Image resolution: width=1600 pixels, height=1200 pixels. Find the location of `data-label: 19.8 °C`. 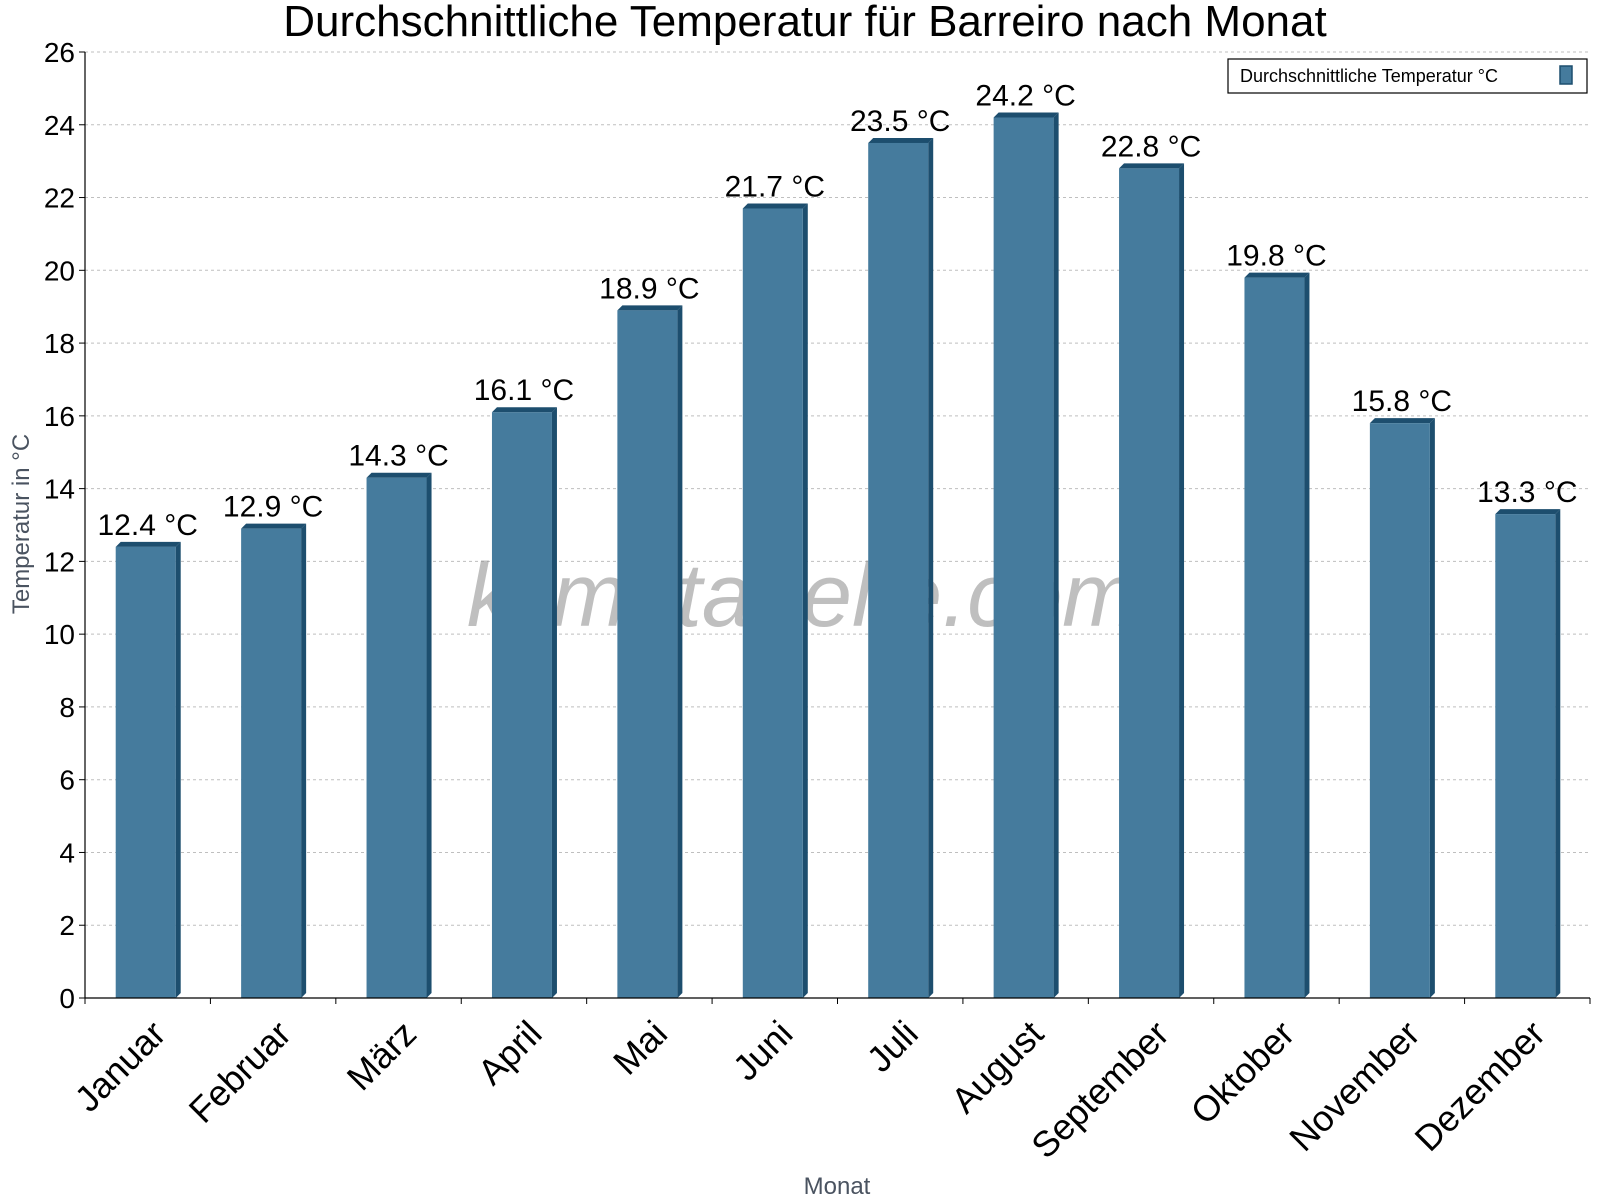

data-label: 19.8 °C is located at coordinates (1276, 256).